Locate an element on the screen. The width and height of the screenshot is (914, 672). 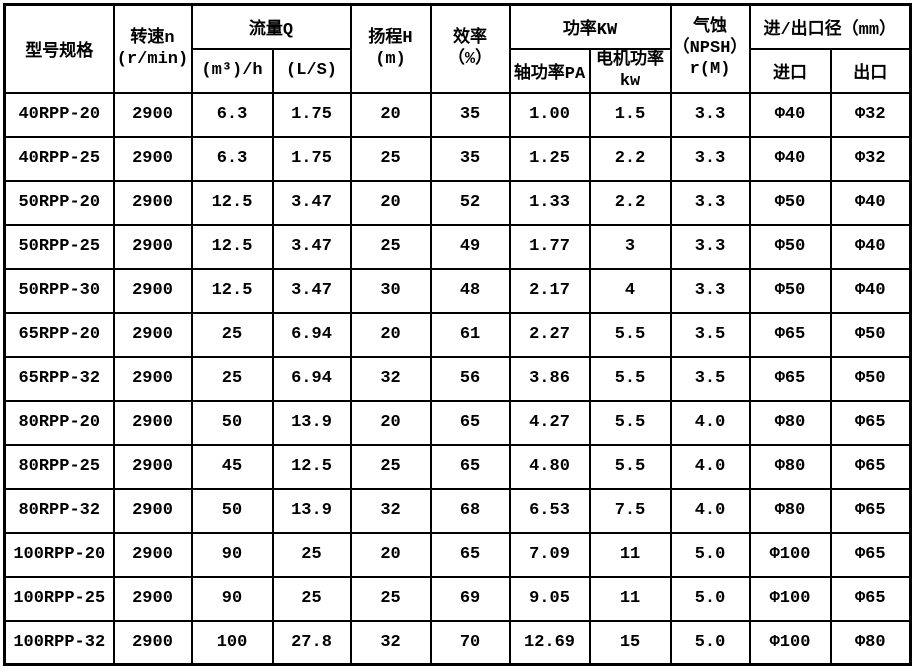
table-cell: 100RPP-32 is located at coordinates (59, 642).